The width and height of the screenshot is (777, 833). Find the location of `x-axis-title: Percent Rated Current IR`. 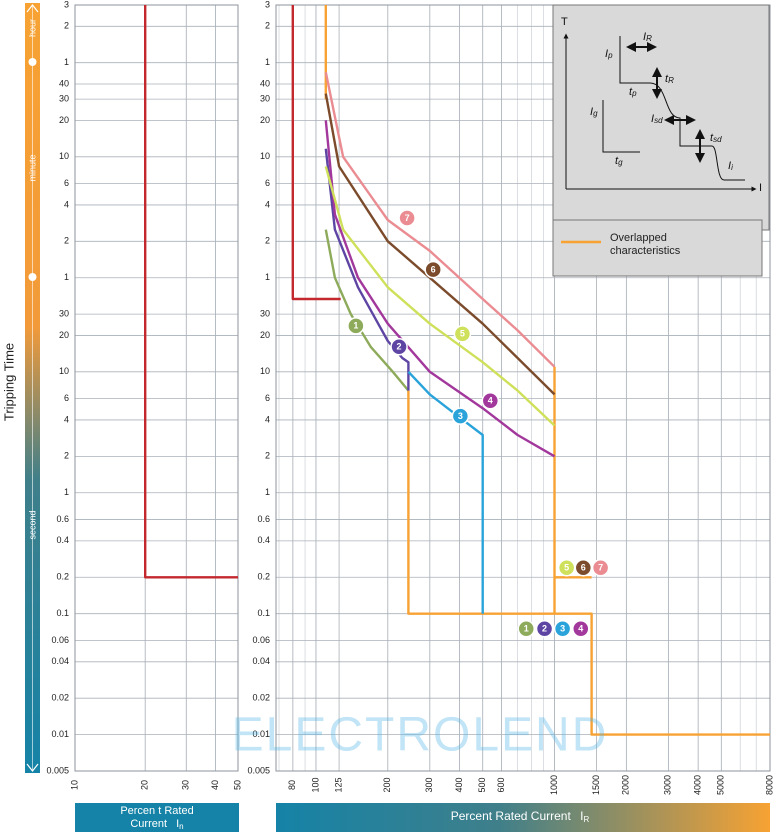

x-axis-title: Percent Rated Current IR is located at coordinates (520, 816).